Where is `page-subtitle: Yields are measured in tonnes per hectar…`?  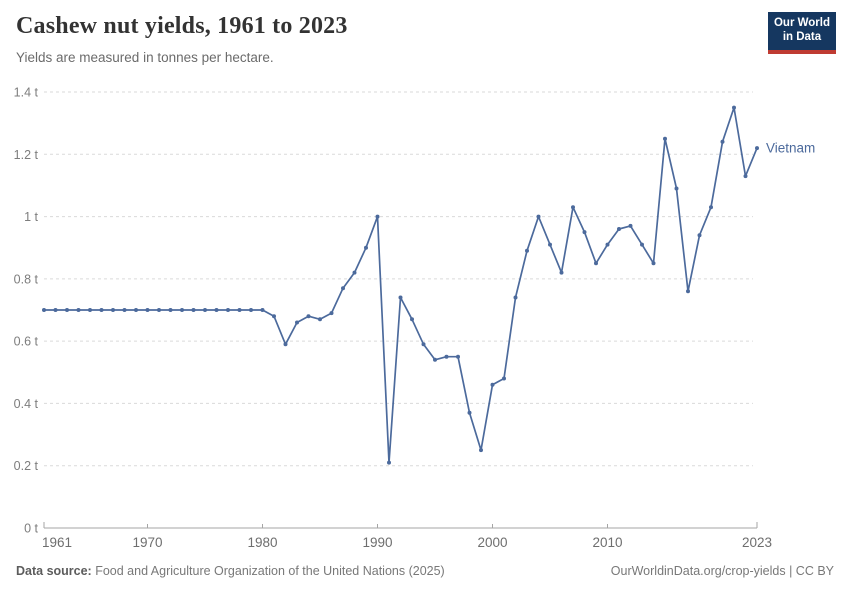 page-subtitle: Yields are measured in tonnes per hectar… is located at coordinates (145, 57).